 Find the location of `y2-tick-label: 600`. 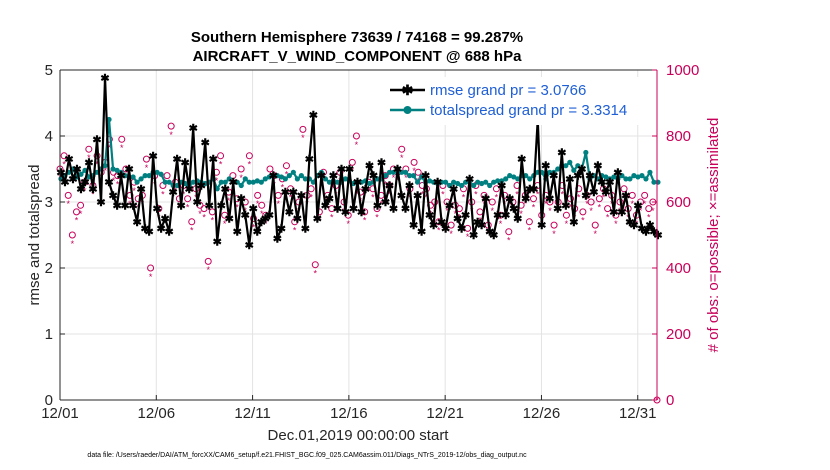

y2-tick-label: 600 is located at coordinates (678, 202).